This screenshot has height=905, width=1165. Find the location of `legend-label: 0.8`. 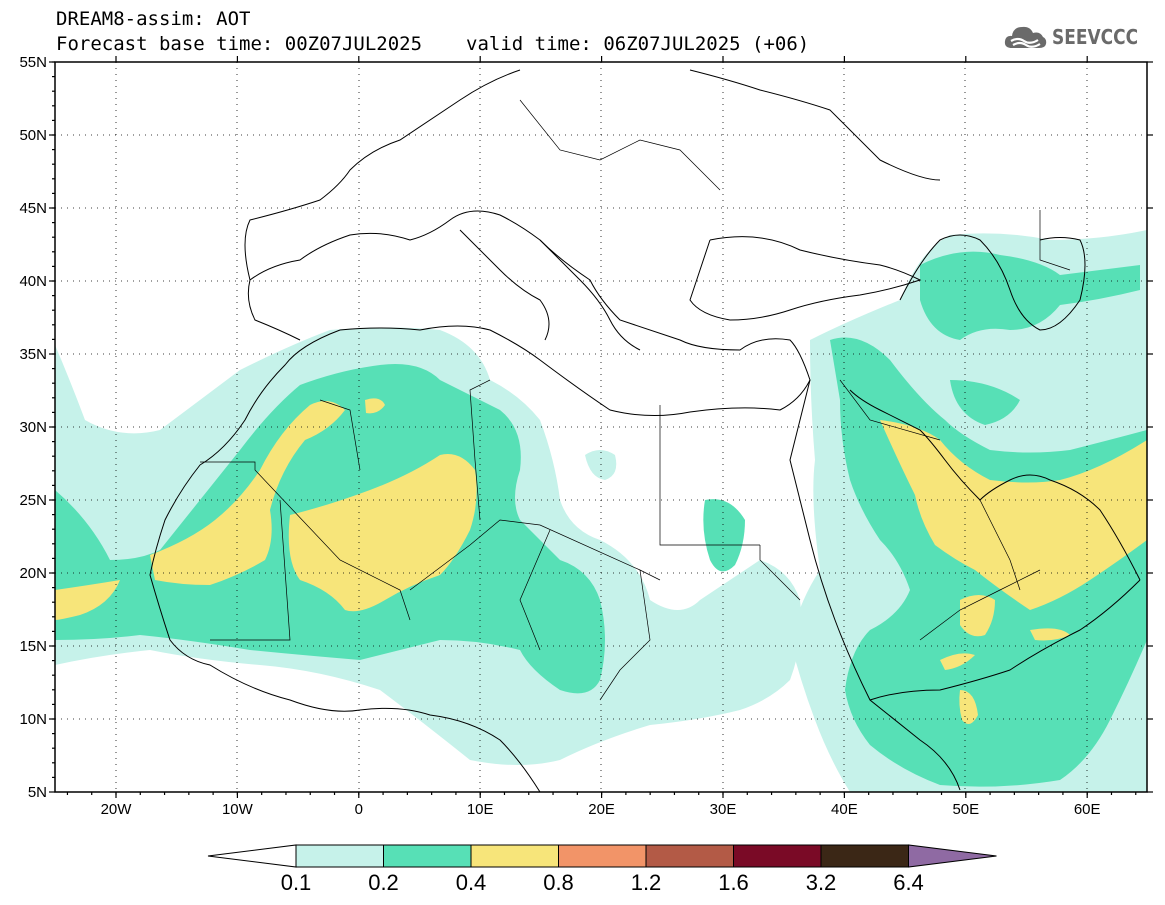

legend-label: 0.8 is located at coordinates (558, 882).